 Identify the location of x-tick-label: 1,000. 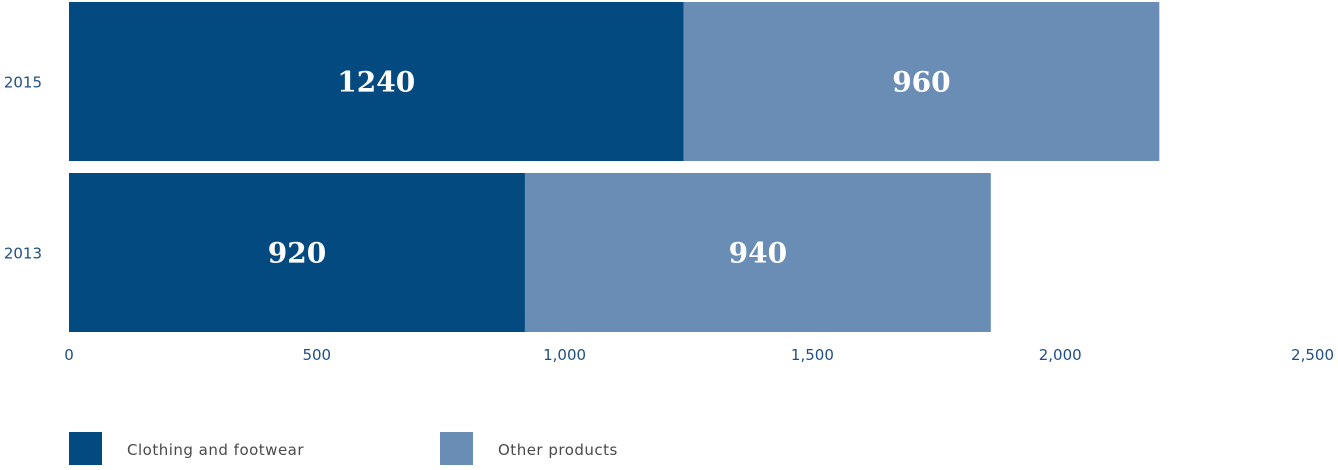
(564, 355).